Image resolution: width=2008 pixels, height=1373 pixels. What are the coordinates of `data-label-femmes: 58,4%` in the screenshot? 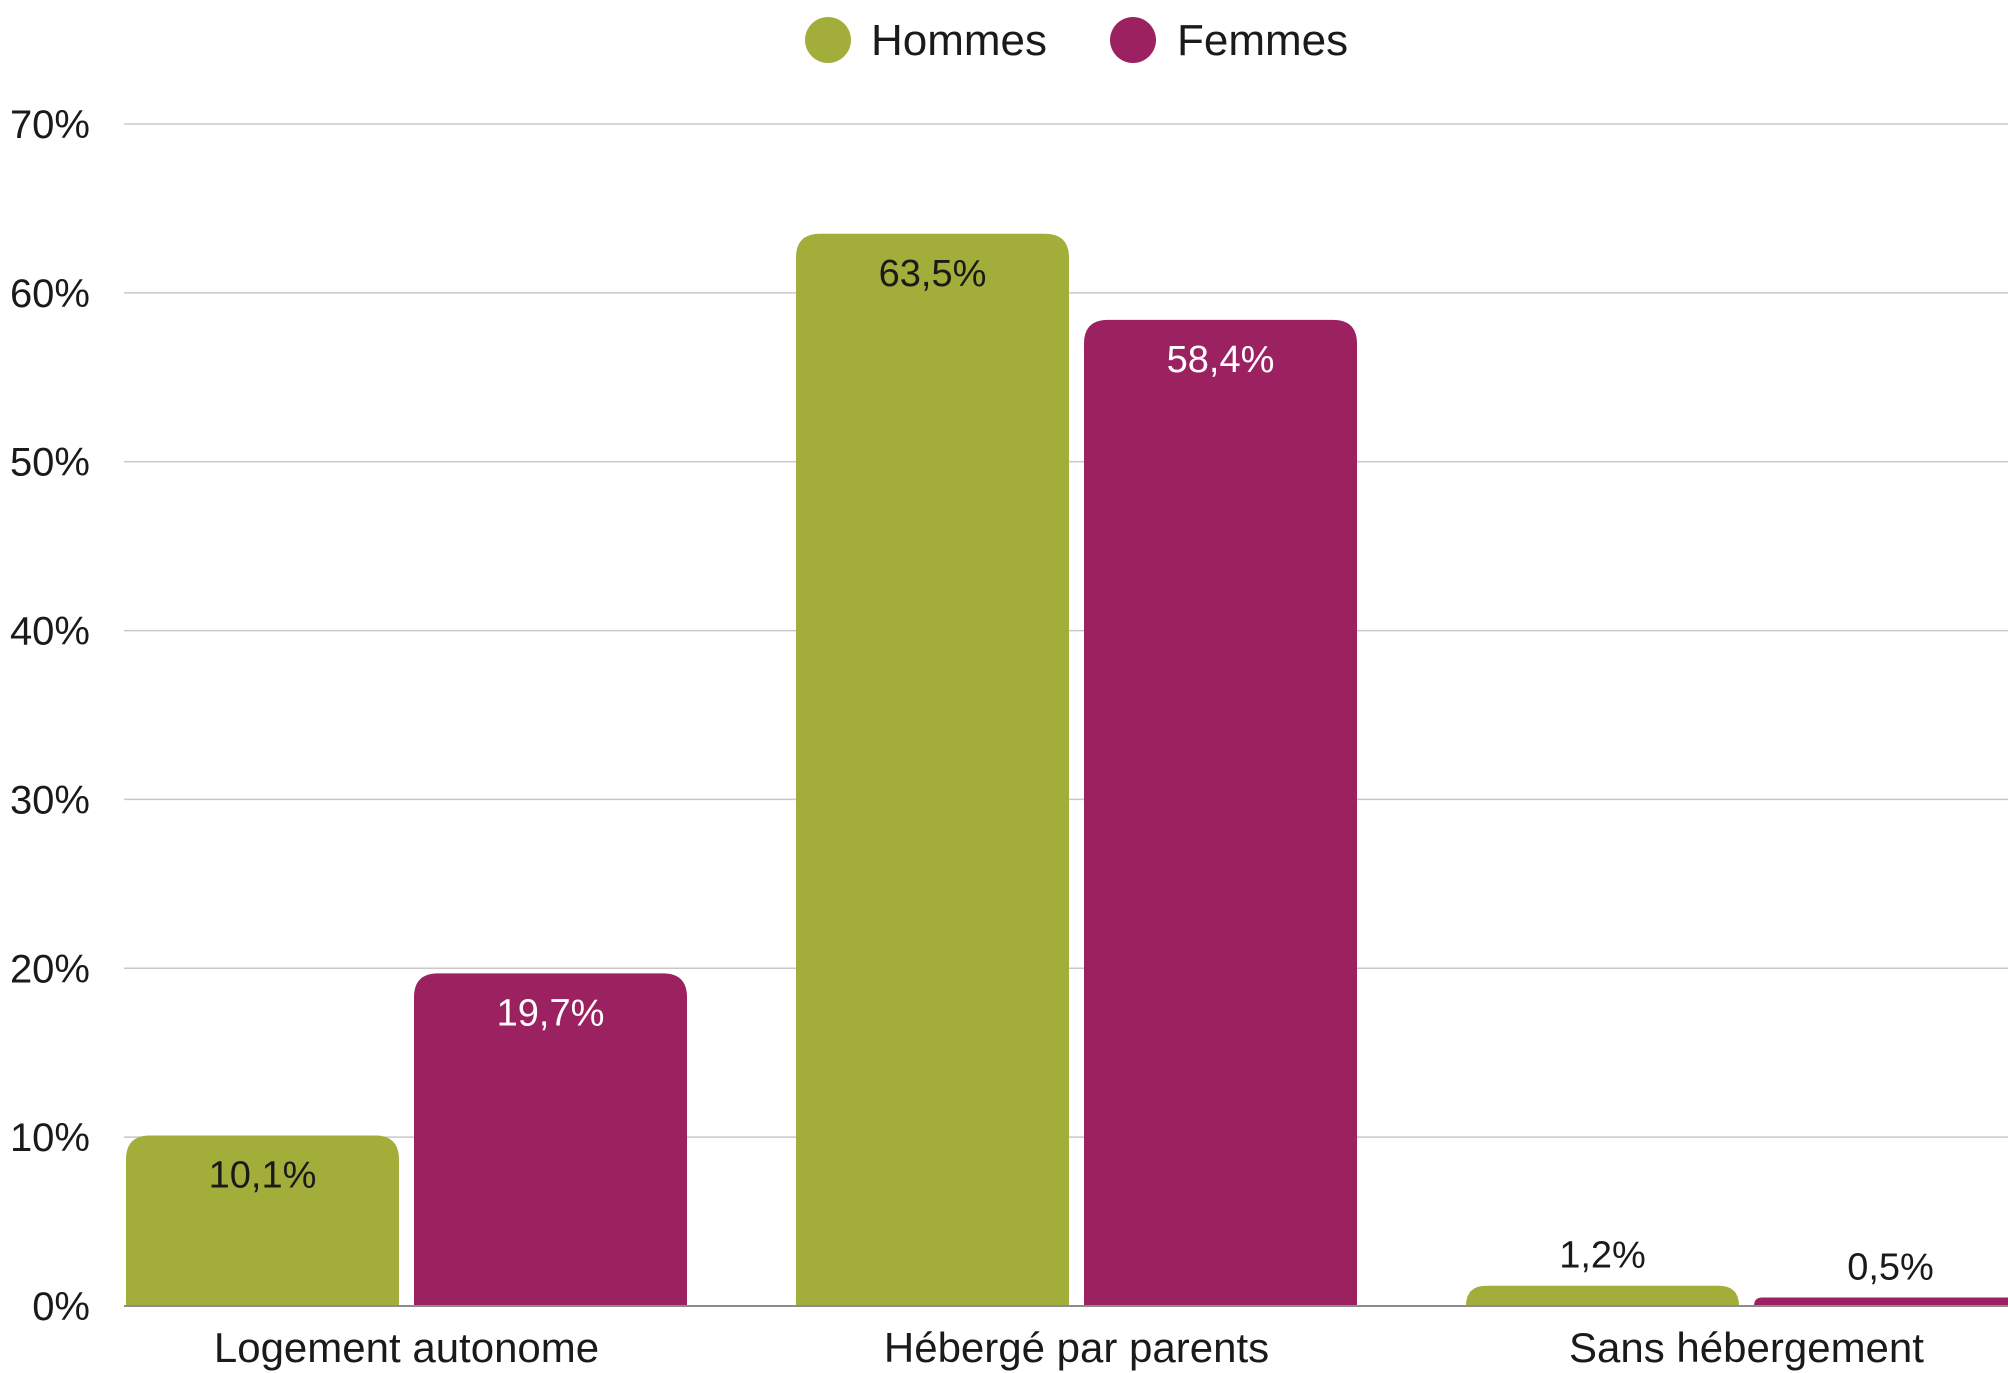 It's located at (1221, 360).